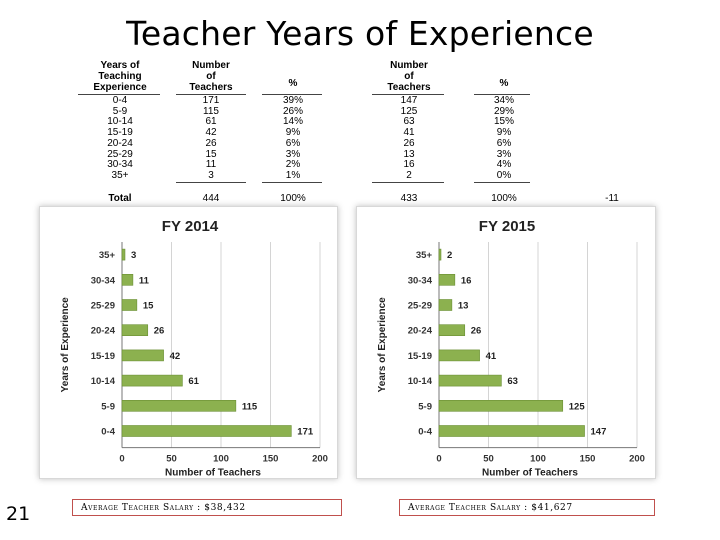 Image resolution: width=720 pixels, height=540 pixels. What do you see at coordinates (211, 100) in the screenshot?
I see `table-cell-n14: 171` at bounding box center [211, 100].